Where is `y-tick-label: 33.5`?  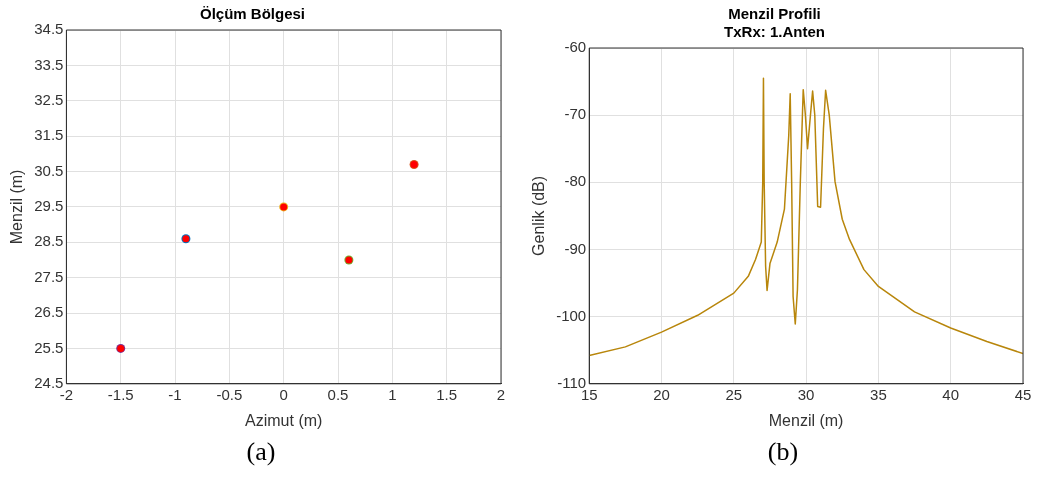 y-tick-label: 33.5 is located at coordinates (48, 64).